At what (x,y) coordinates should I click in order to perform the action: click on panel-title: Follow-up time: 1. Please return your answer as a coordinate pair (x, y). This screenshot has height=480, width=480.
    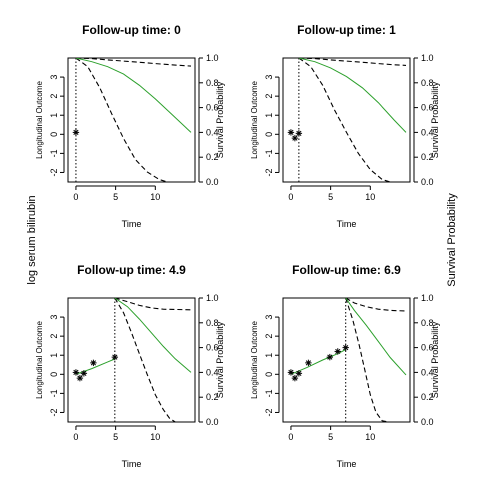
    Looking at the image, I should click on (346, 30).